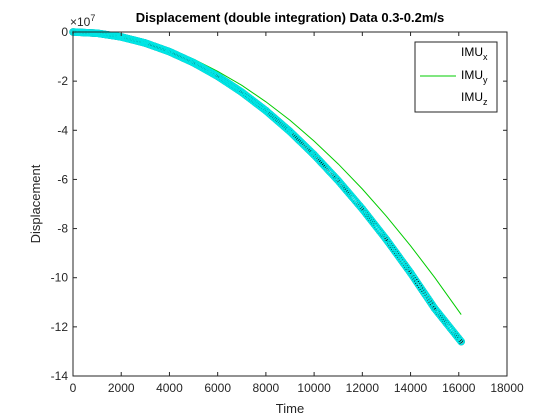 This screenshot has width=560, height=420. What do you see at coordinates (64, 32) in the screenshot?
I see `y-tick-label: 0` at bounding box center [64, 32].